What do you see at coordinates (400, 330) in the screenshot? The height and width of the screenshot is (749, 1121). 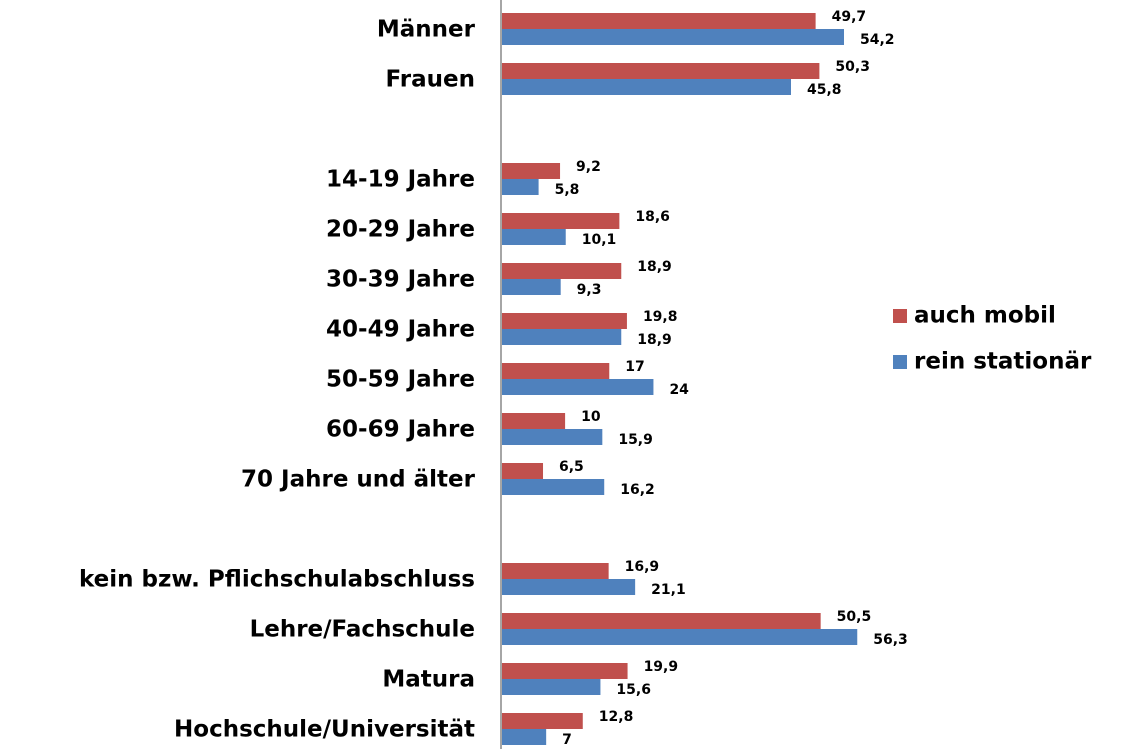 I see `category-label: 40-49 Jahre` at bounding box center [400, 330].